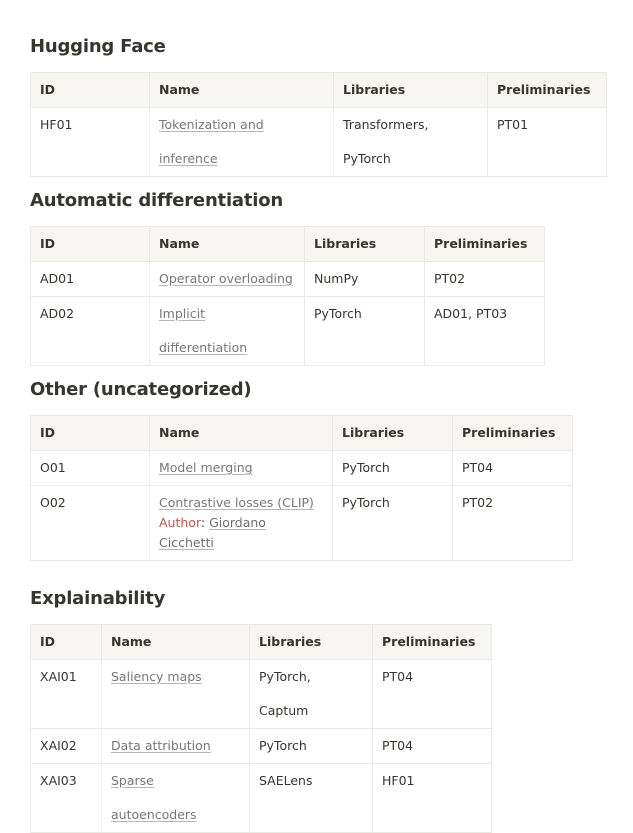  Describe the element at coordinates (203, 330) in the screenshot. I see `project-link: Implicit differentiation` at that location.